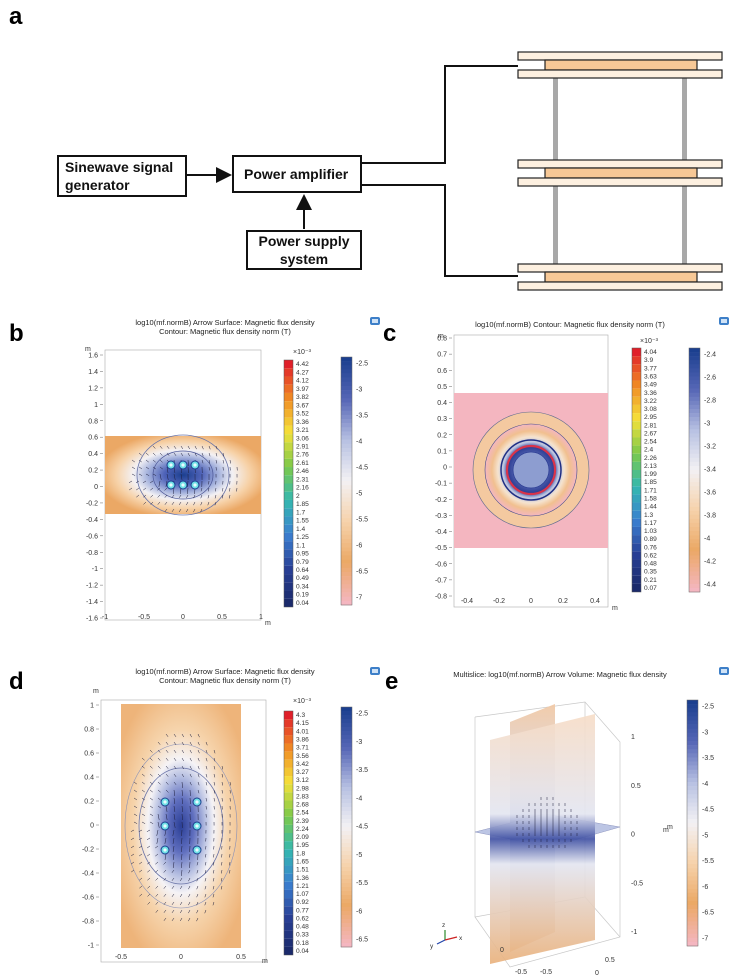  I want to click on plot-e-surface-scale-label: -7, so click(705, 939).